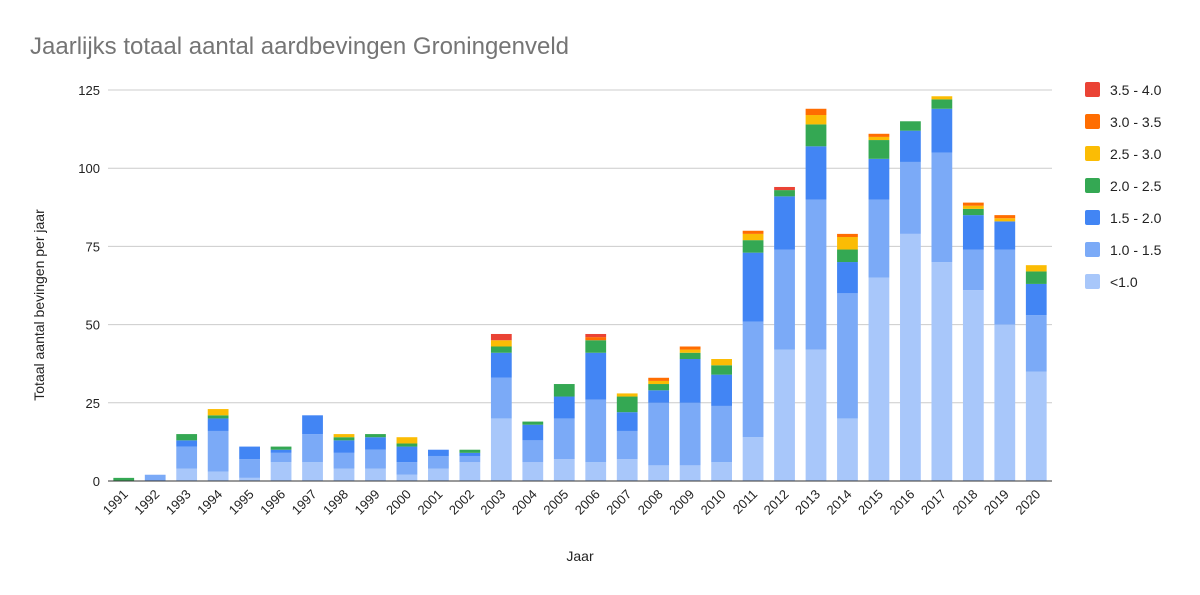  Describe the element at coordinates (910, 197) in the screenshot. I see `bar-segment-2016-s1` at that location.